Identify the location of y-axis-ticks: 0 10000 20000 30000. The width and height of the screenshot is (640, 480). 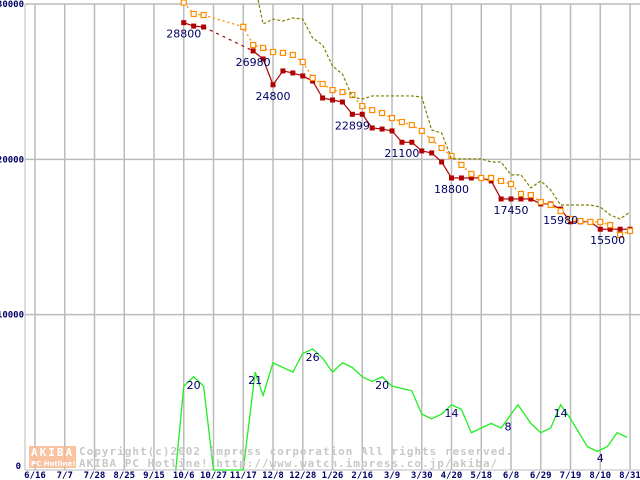
(12, 236).